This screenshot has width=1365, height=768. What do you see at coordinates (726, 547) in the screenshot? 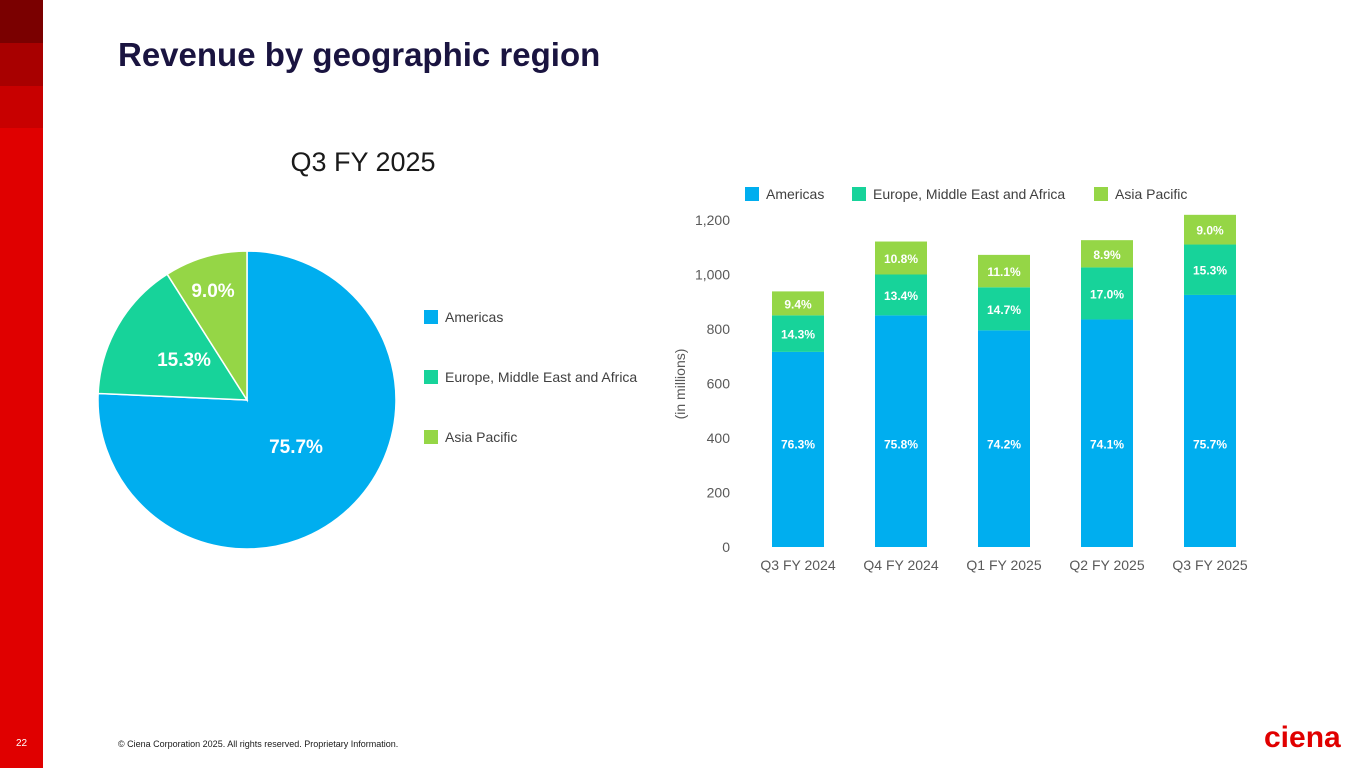
I see `y-tick-label-1: 0` at bounding box center [726, 547].